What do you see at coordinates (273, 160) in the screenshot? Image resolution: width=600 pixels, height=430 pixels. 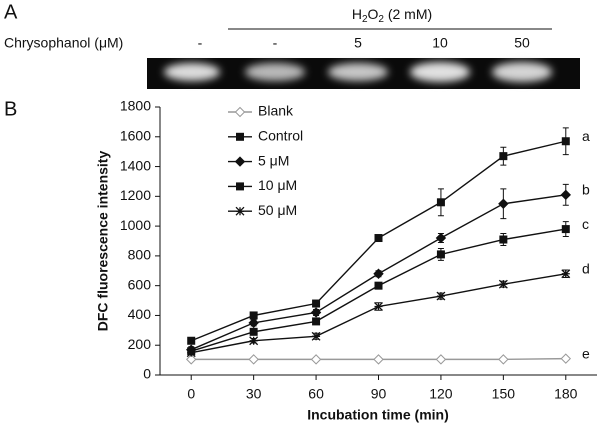 I see `legend-label: 5 μM` at bounding box center [273, 160].